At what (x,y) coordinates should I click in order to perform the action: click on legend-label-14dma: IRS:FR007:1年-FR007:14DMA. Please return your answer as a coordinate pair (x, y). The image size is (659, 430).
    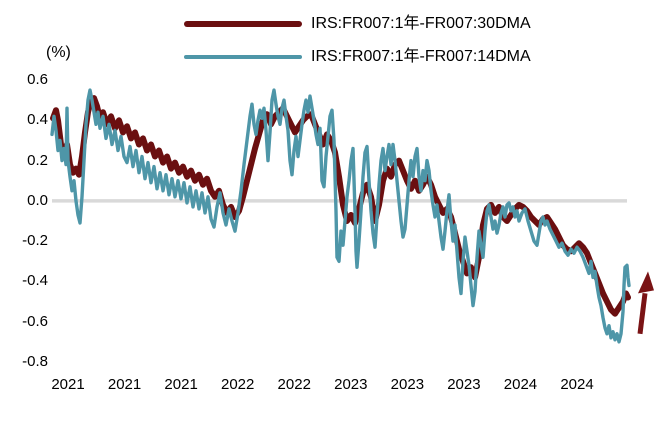
    Looking at the image, I should click on (421, 56).